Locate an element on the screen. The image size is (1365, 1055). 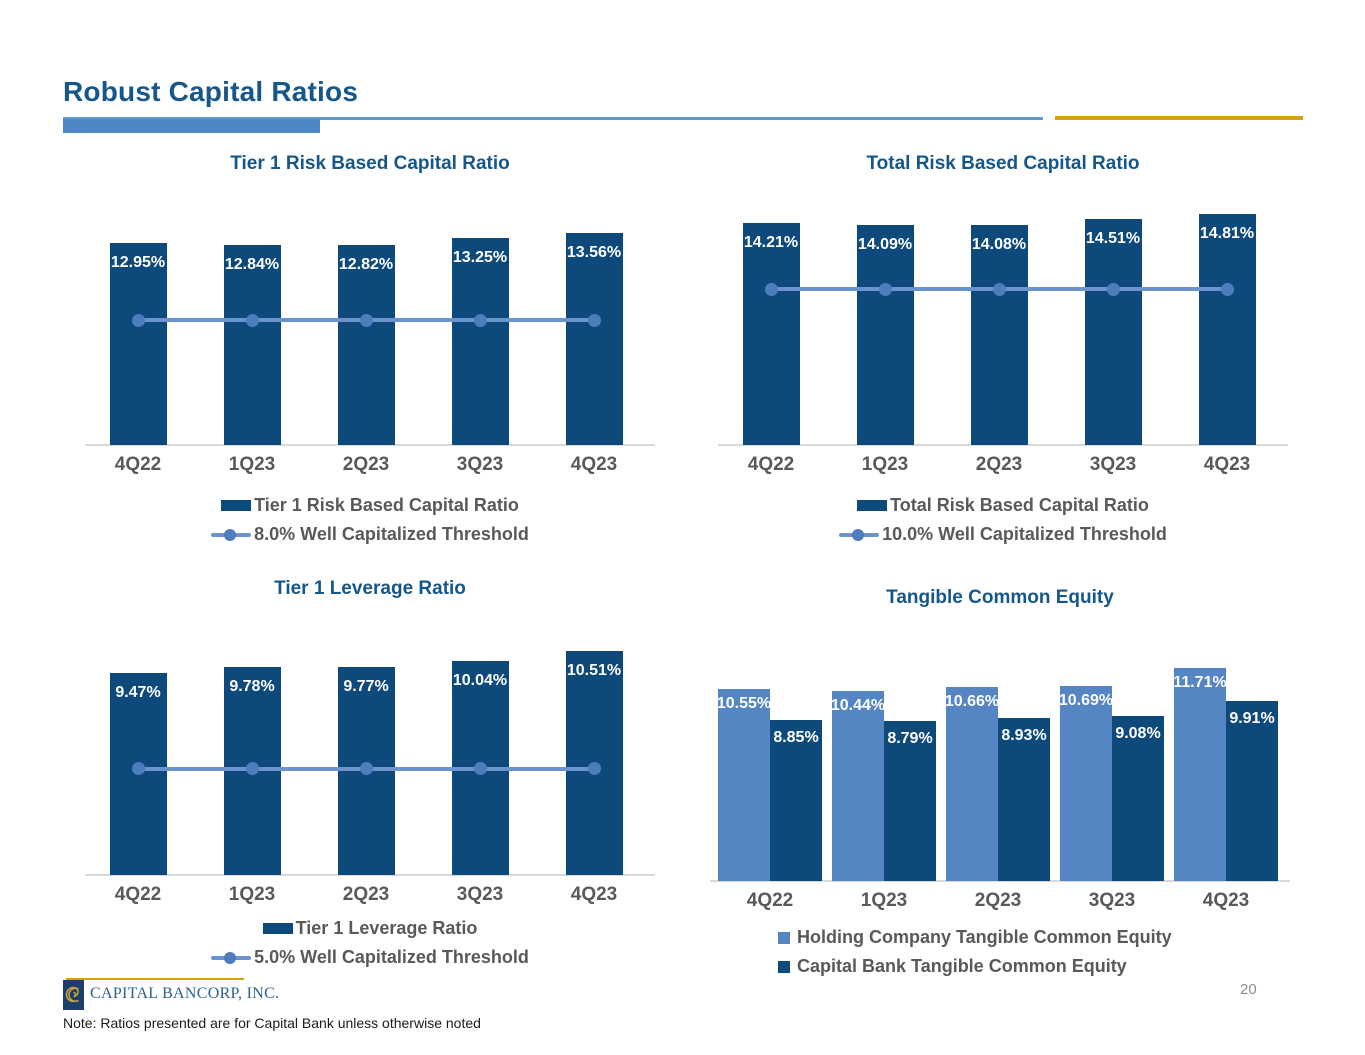
chart-title: Tangible Common Equity is located at coordinates (1000, 597).